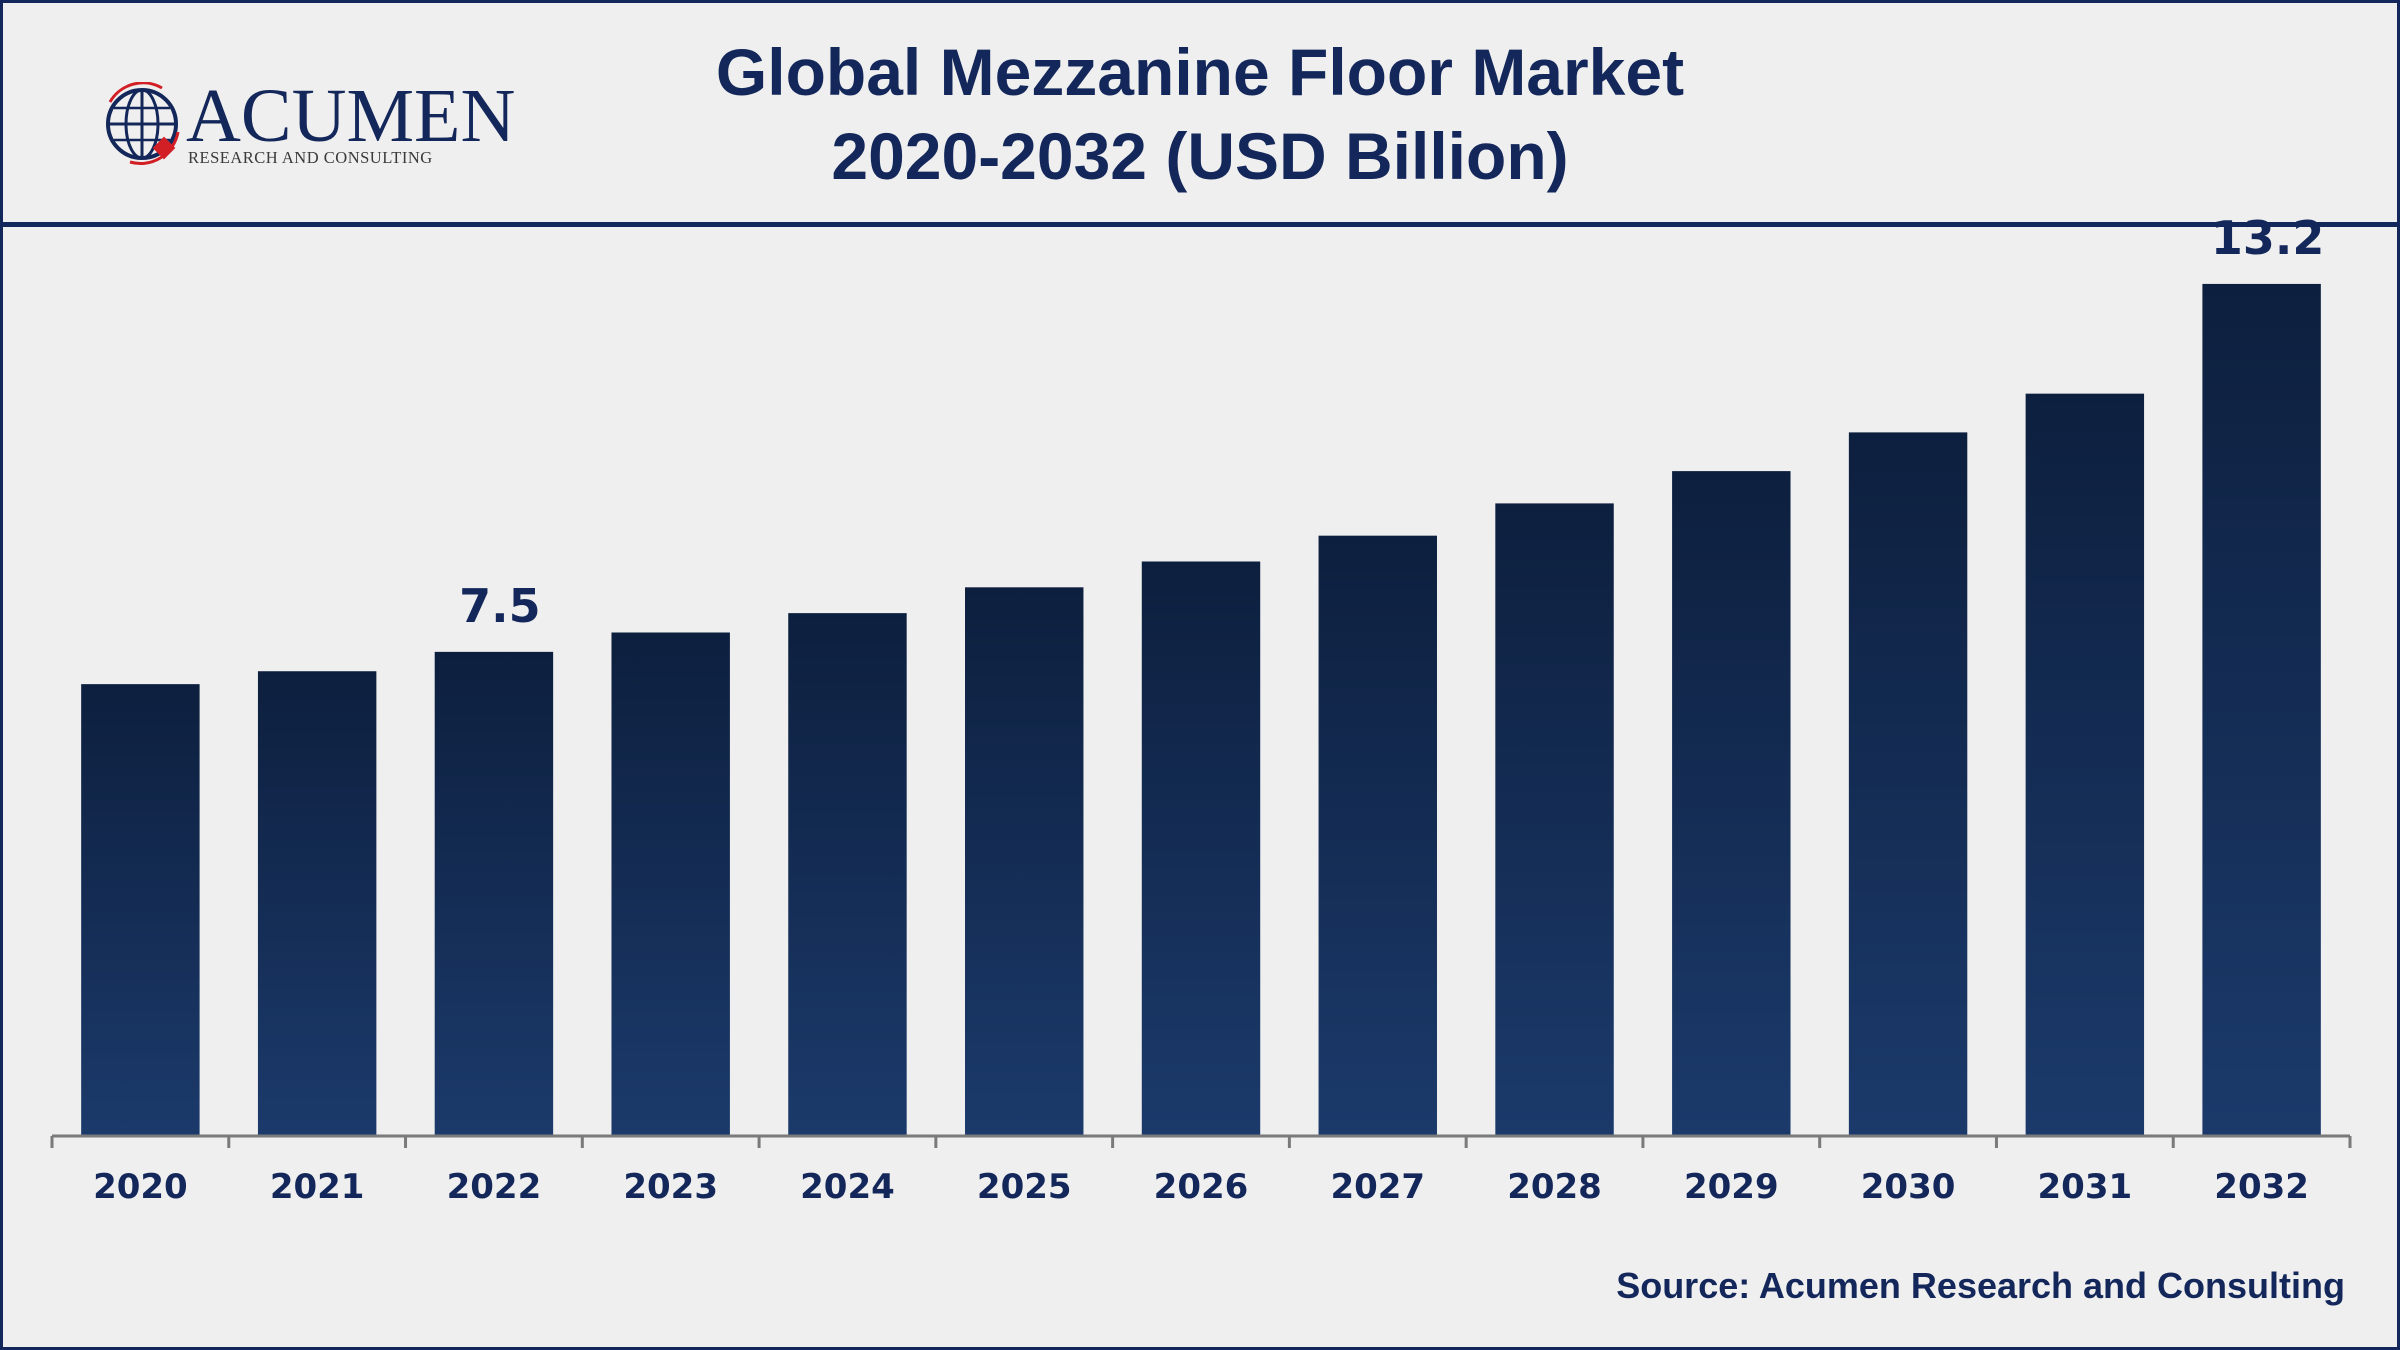  Describe the element at coordinates (351, 116) in the screenshot. I see `logo-wordmark: ACUMEN` at that location.